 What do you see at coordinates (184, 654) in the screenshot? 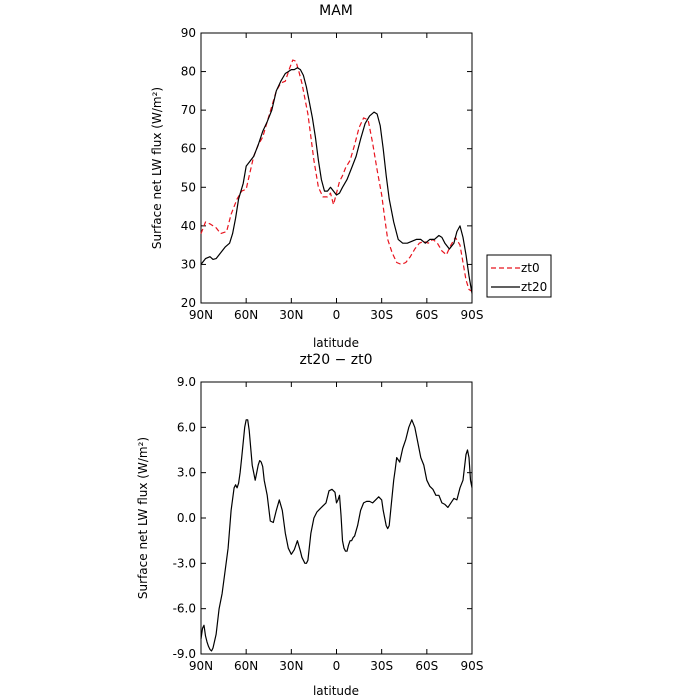
I see `bottom-y-tick-label: -9.0` at bounding box center [184, 654].